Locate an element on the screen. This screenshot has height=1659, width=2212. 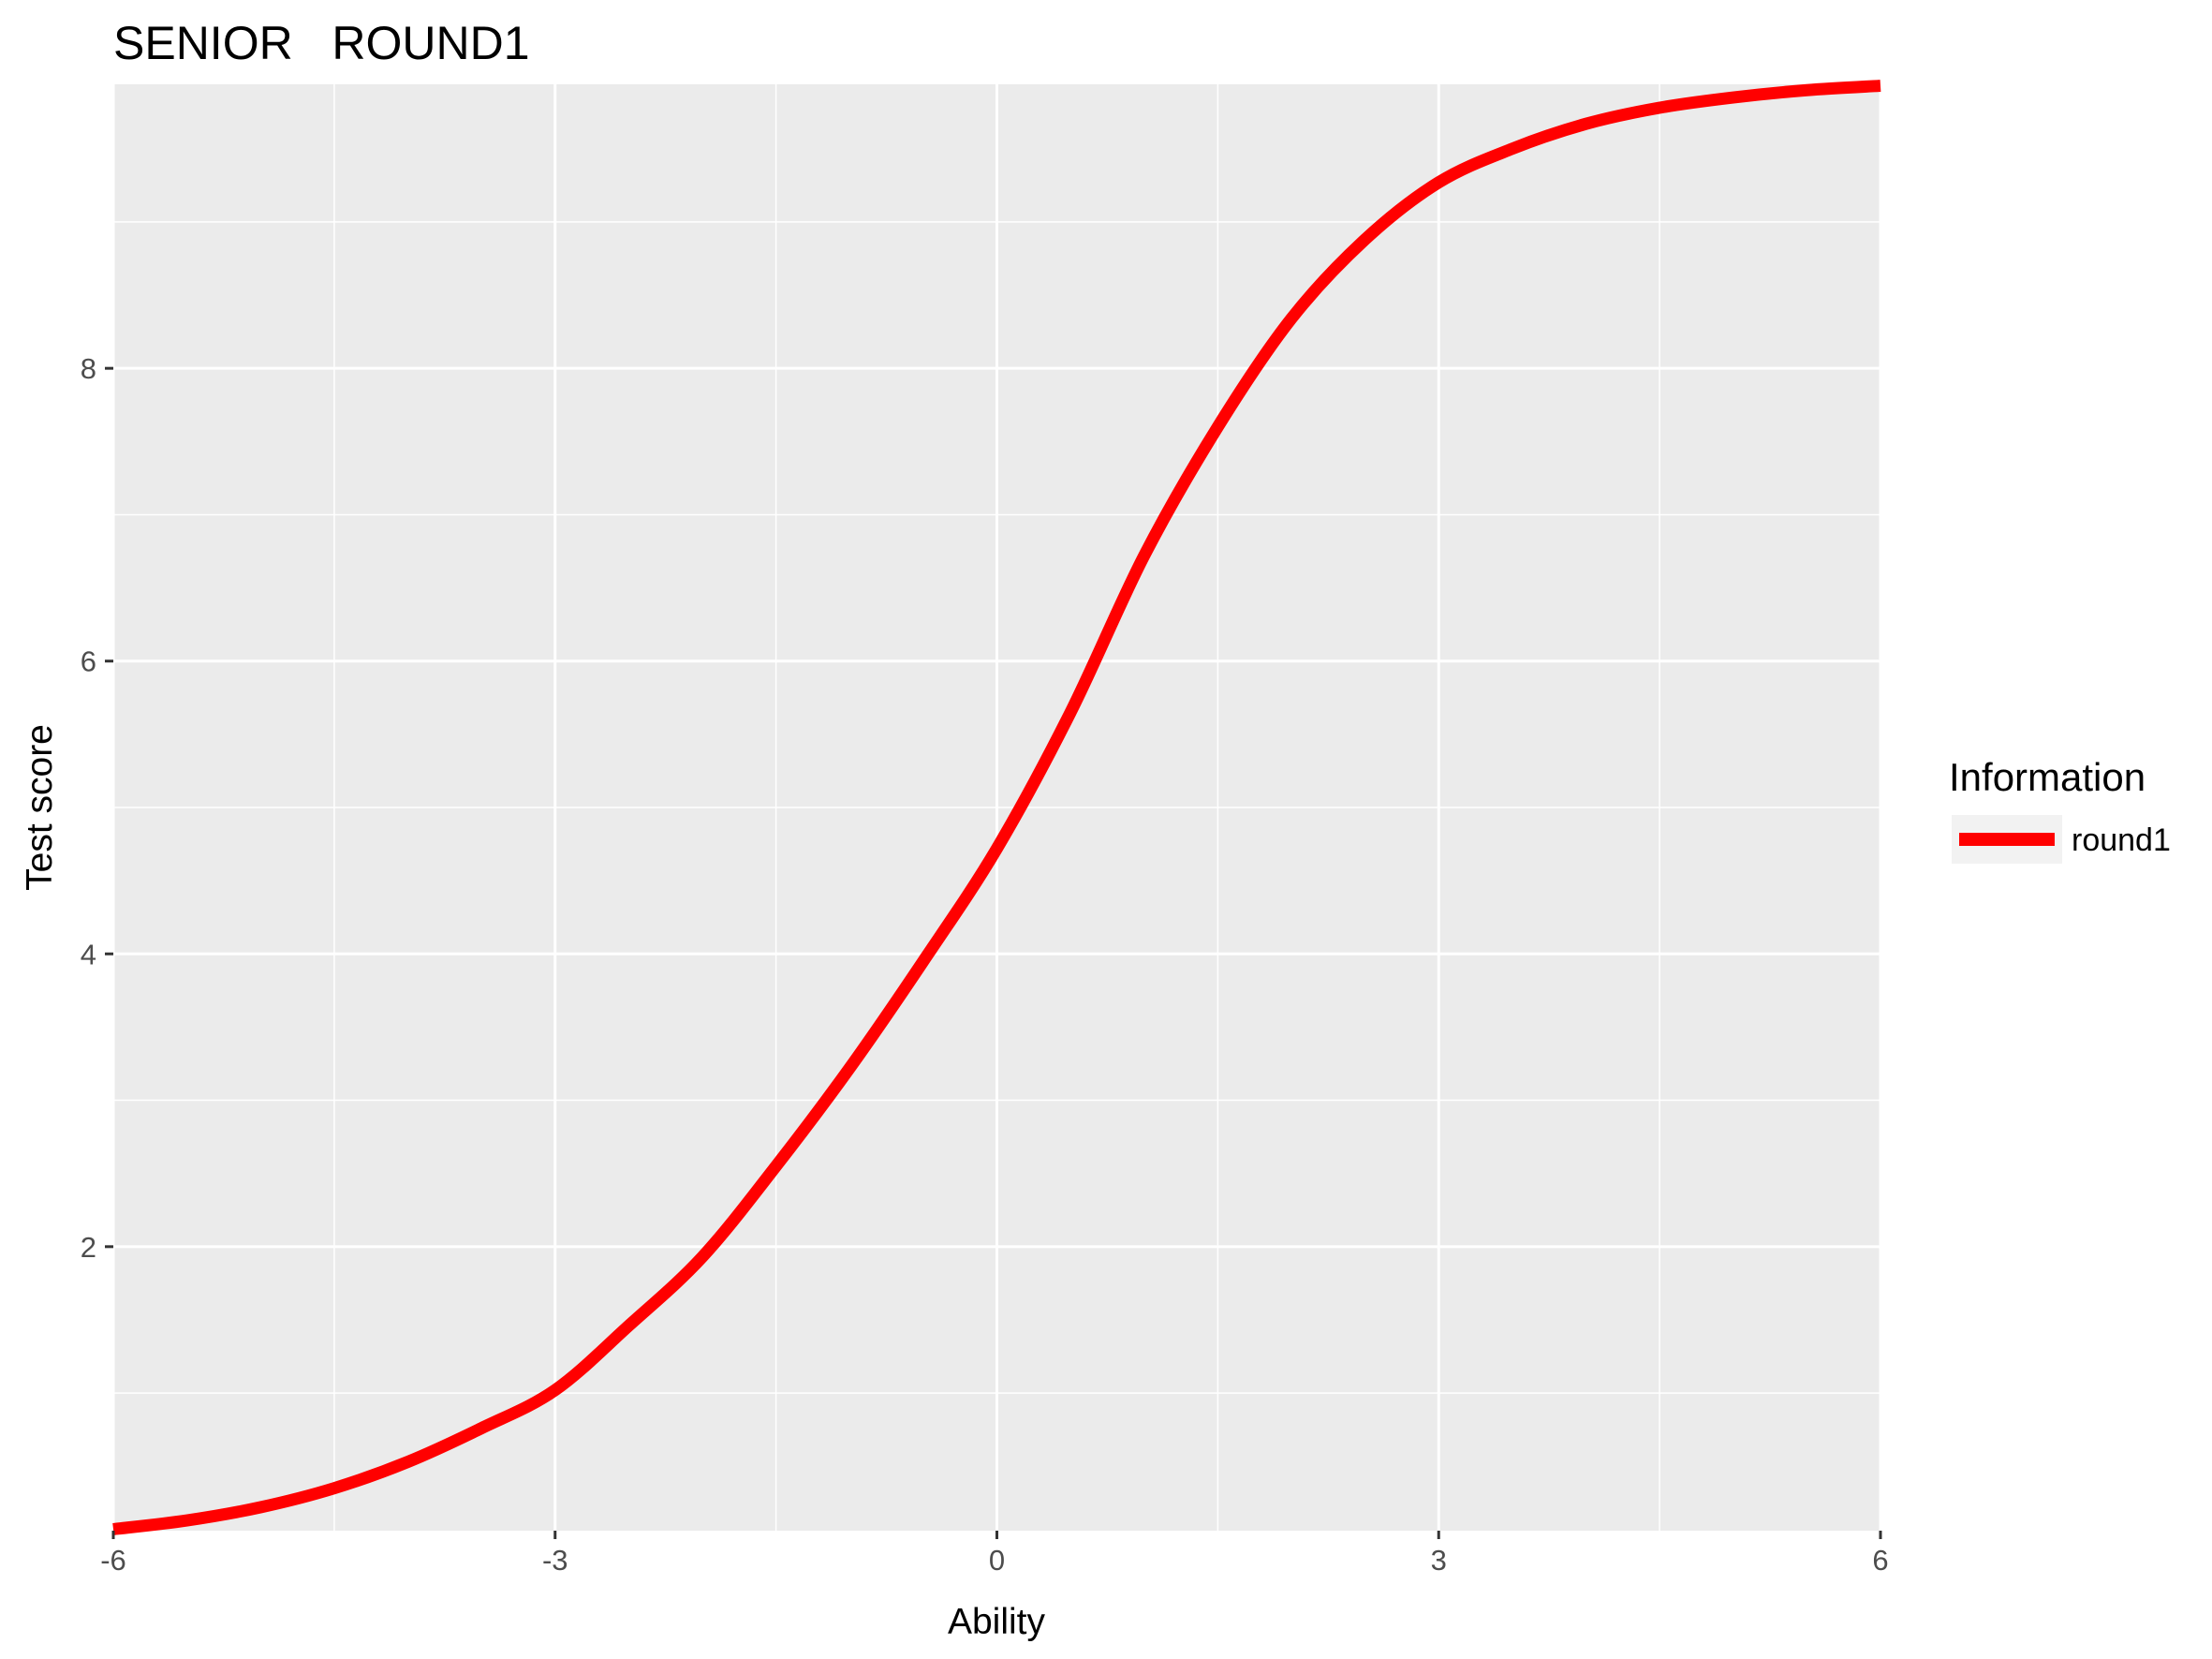
y-tick-label: 4 is located at coordinates (89, 954).